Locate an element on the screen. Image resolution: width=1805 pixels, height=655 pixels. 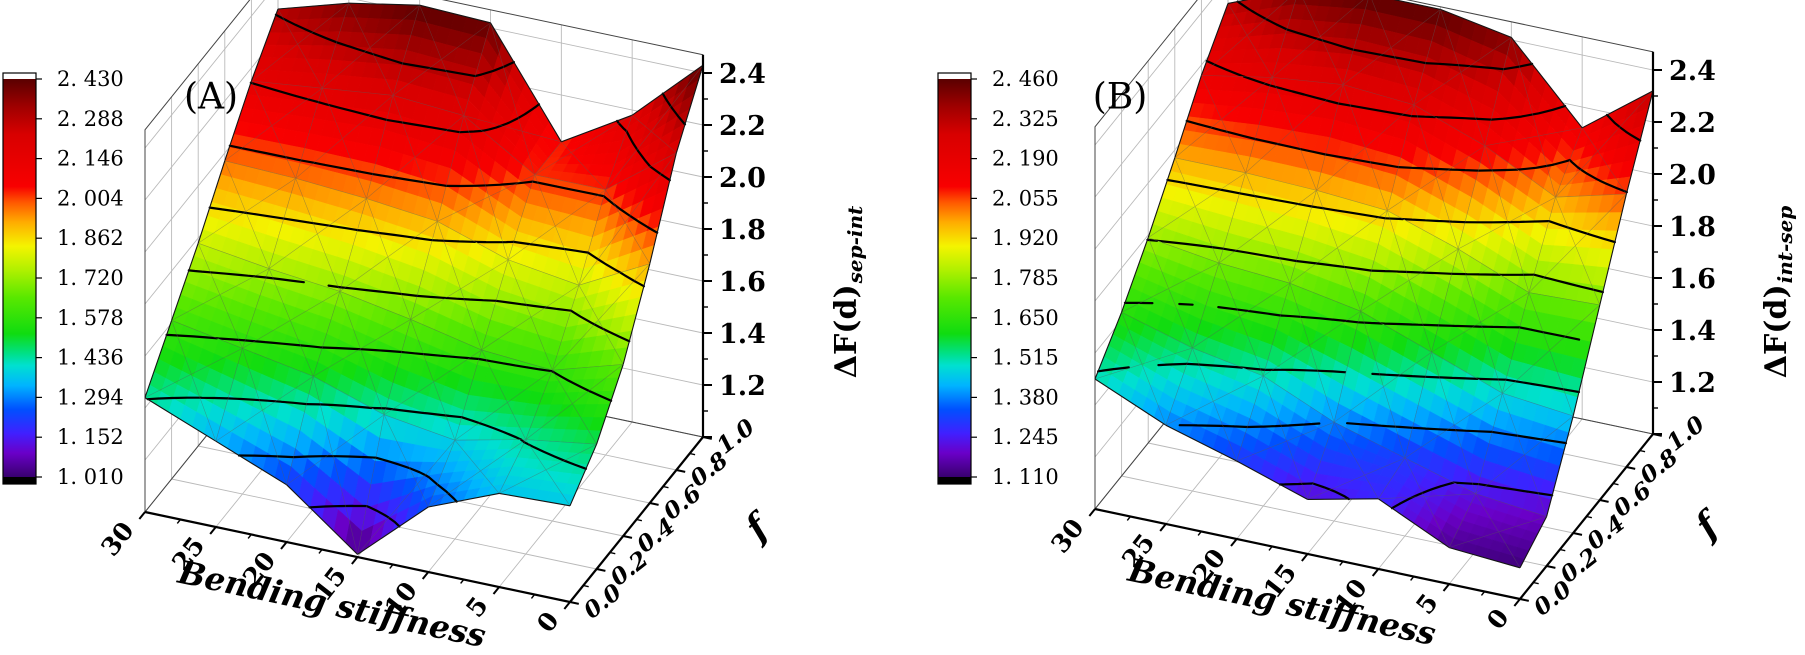
z-axis-title-b: ΔF(d)int-sep is located at coordinates (1778, 292).